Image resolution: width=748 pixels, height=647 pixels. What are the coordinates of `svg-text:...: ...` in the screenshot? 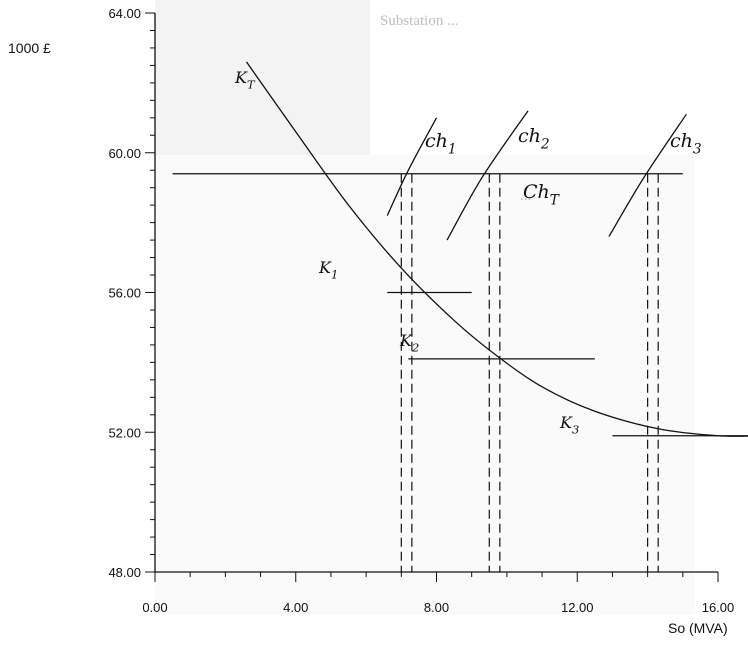 It's located at (525, 196).